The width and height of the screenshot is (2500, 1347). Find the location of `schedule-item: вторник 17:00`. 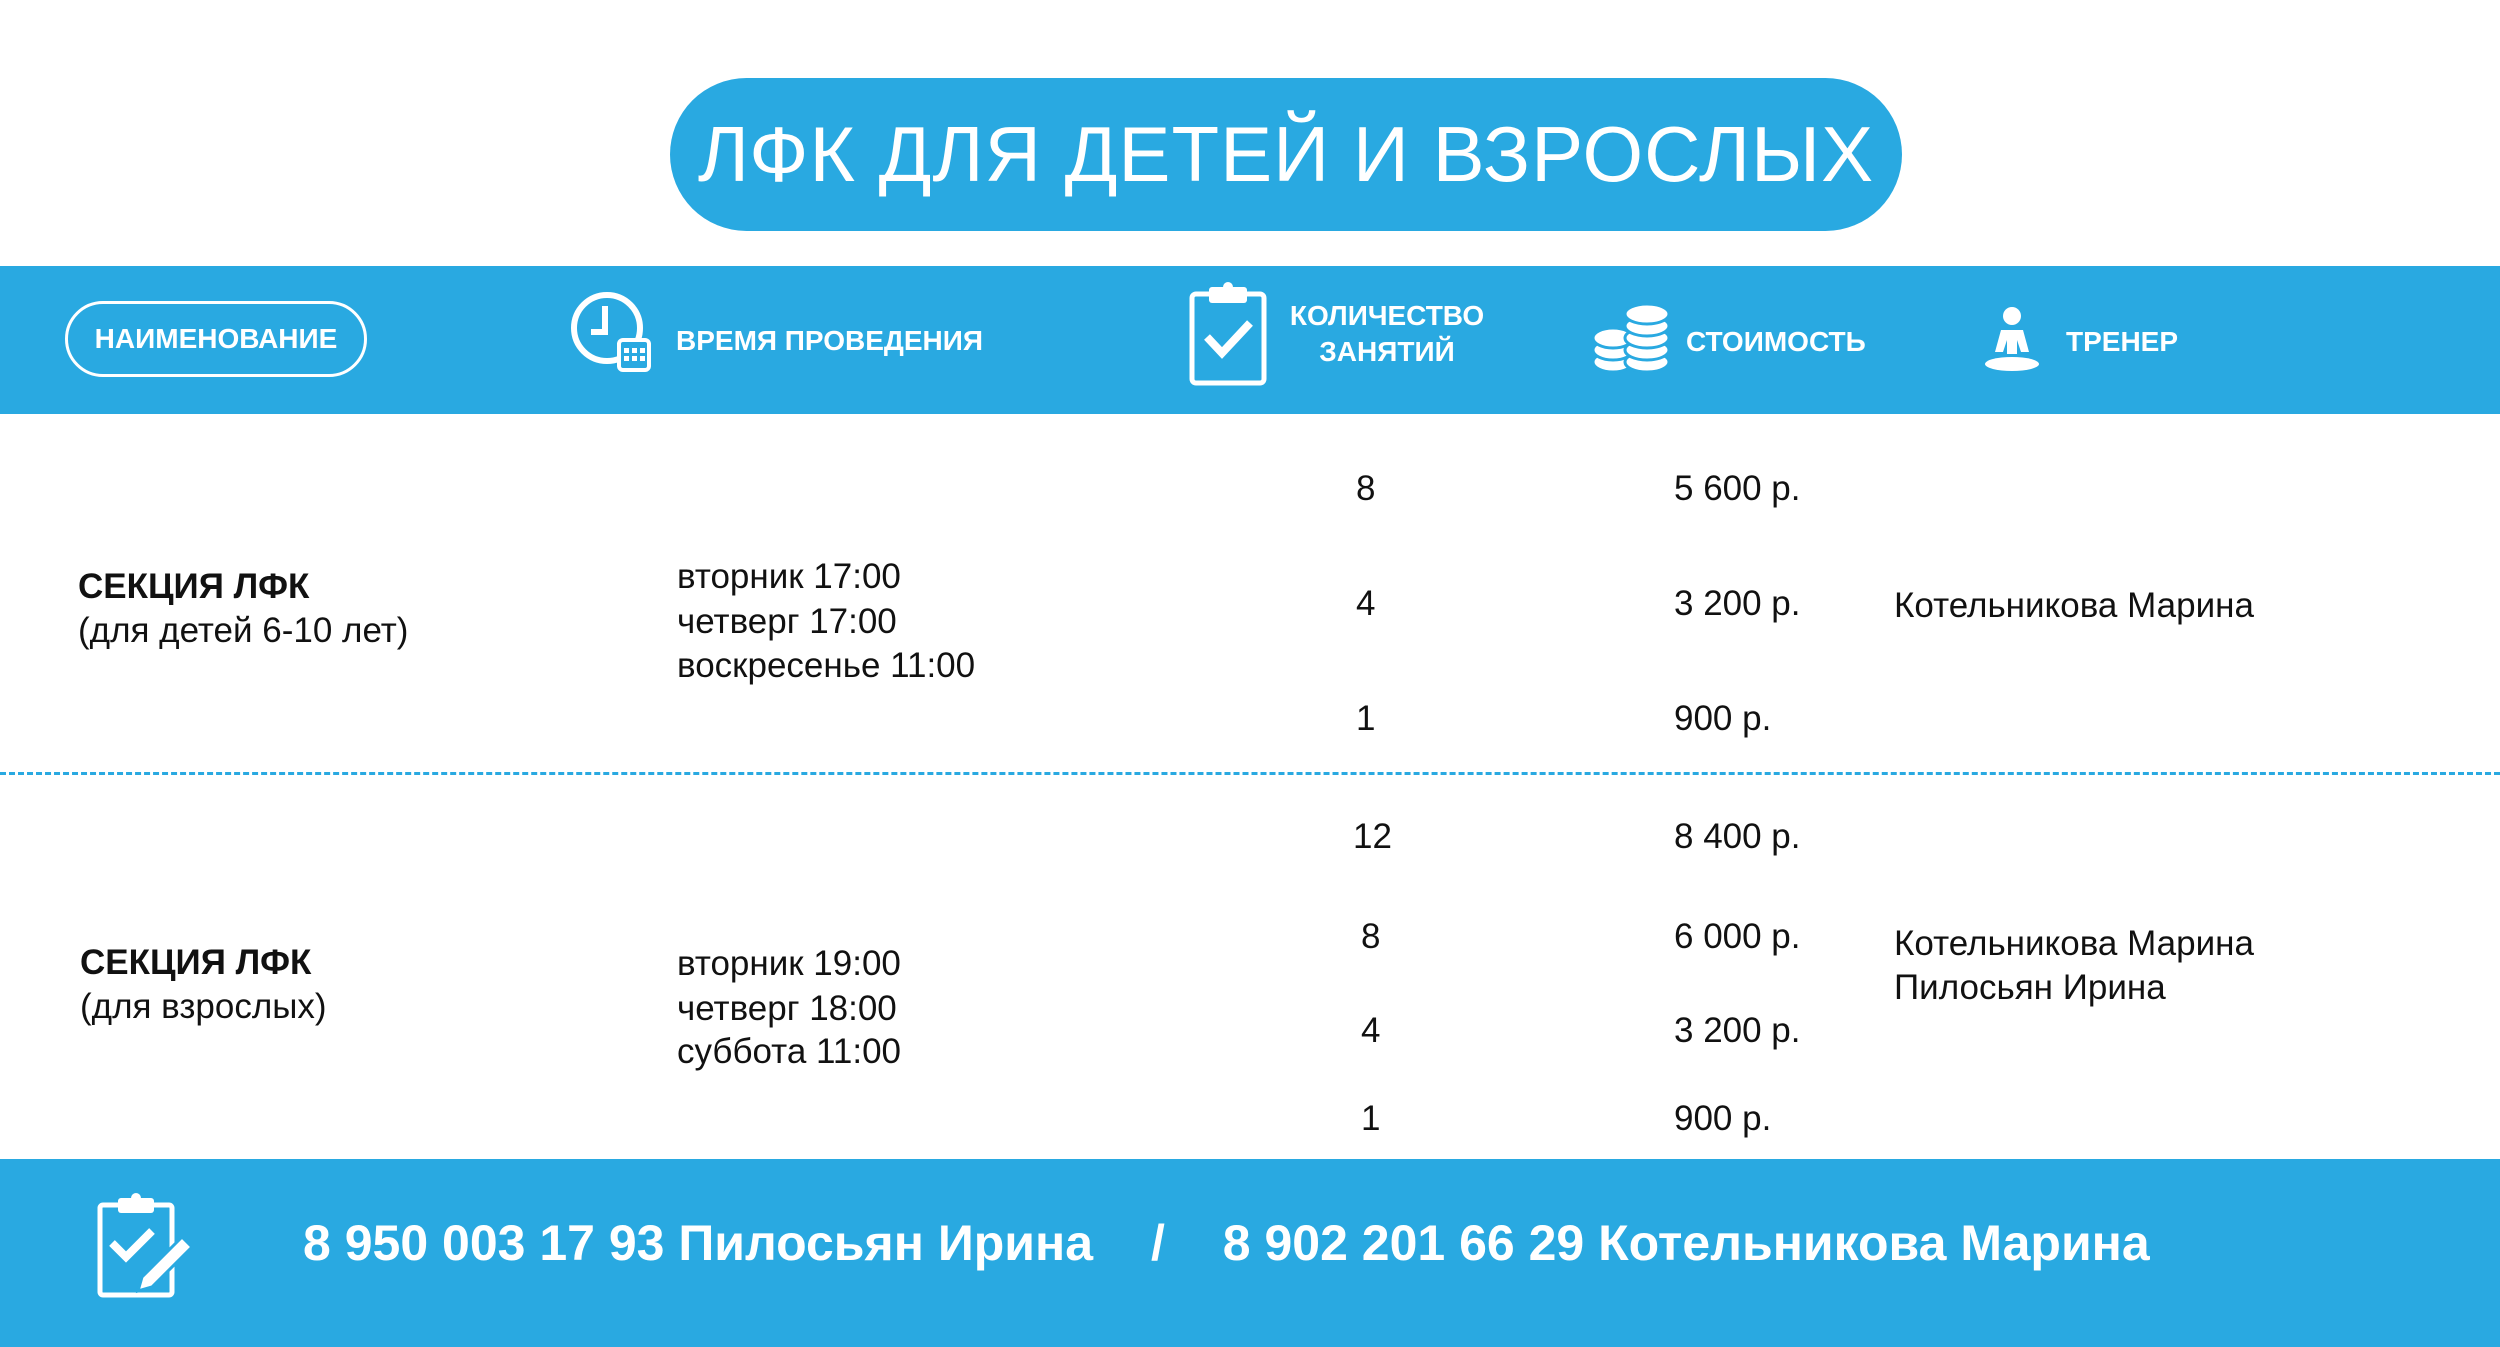

schedule-item: вторник 17:00 is located at coordinates (789, 576).